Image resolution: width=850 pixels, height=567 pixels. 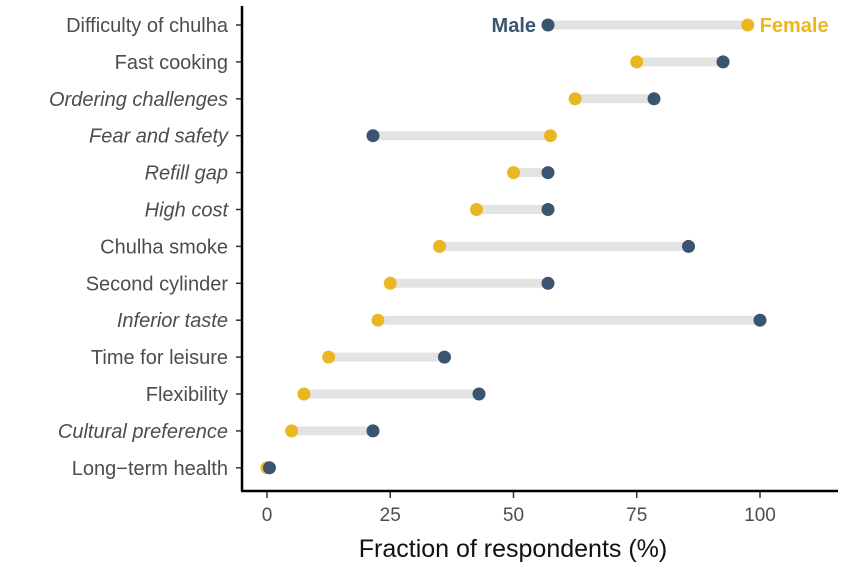 I want to click on category-label: Fear and safety, so click(x=159, y=137).